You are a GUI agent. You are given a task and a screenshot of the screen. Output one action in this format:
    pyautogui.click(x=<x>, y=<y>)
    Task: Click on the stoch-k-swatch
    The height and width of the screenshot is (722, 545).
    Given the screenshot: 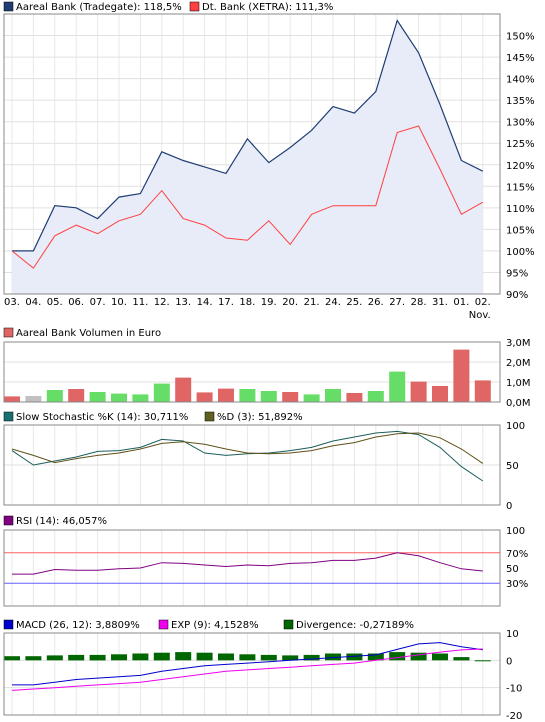 What is the action you would take?
    pyautogui.click(x=8, y=416)
    